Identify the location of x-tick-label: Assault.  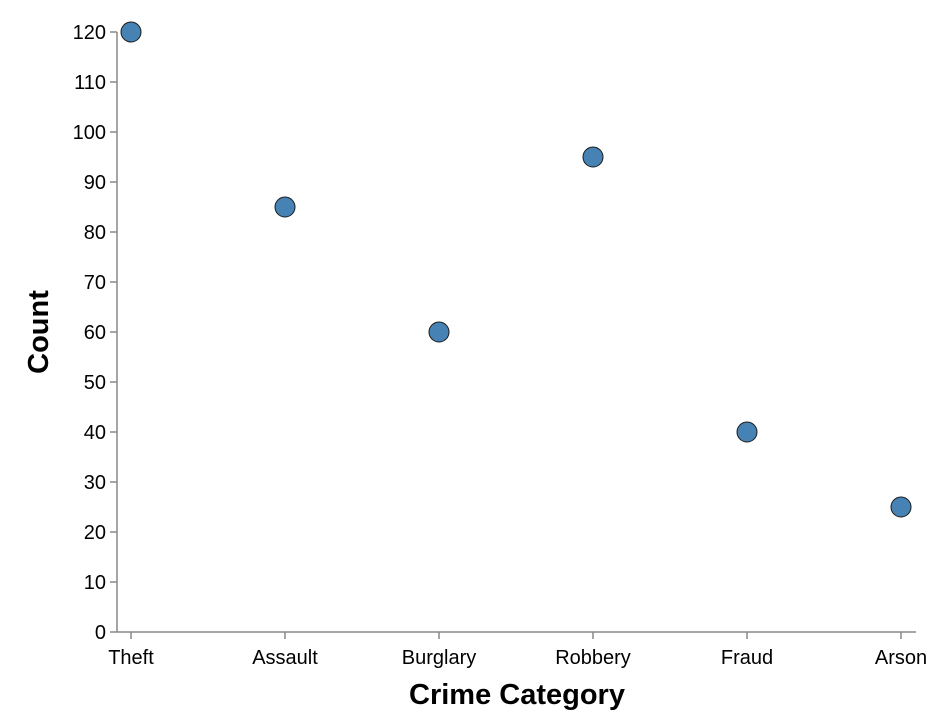
(285, 658).